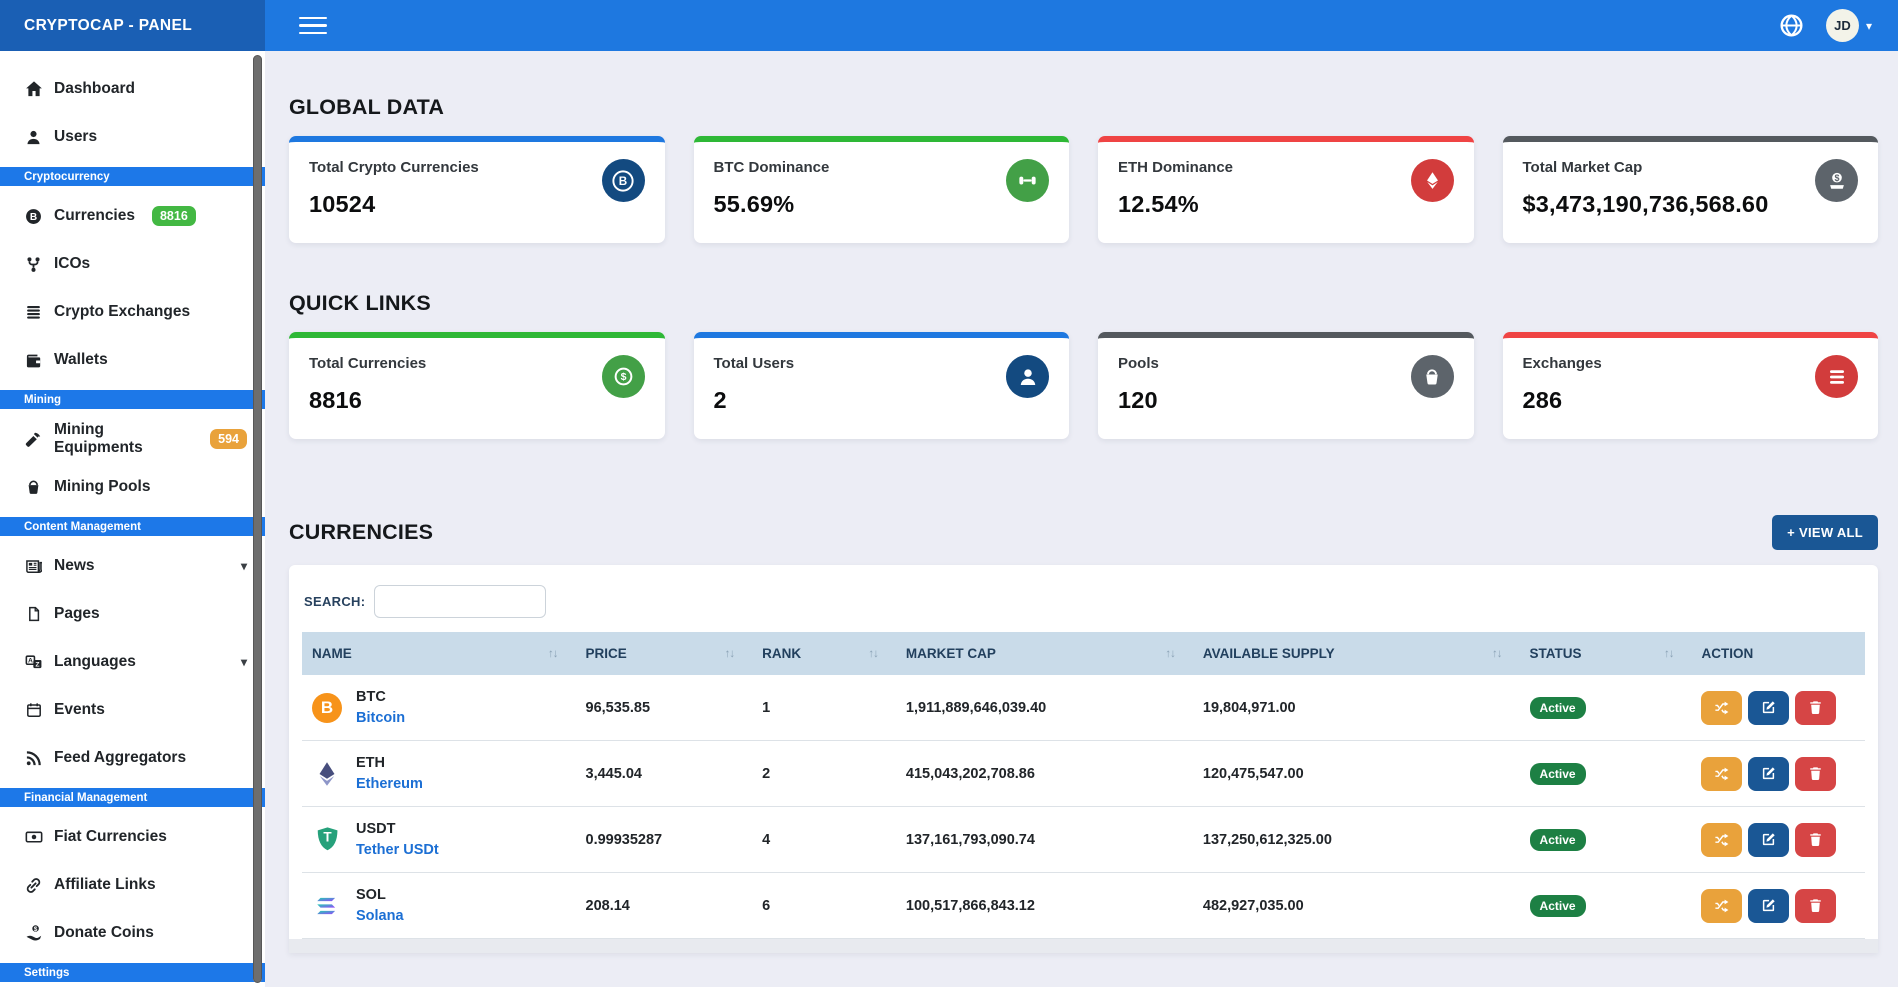 The height and width of the screenshot is (987, 1898). Describe the element at coordinates (132, 566) in the screenshot. I see `sidebar-item-news: News ▾` at that location.